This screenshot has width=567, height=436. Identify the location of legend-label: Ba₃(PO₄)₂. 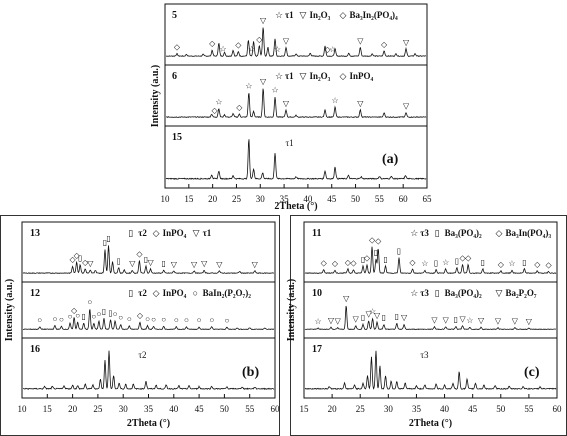
(463, 233).